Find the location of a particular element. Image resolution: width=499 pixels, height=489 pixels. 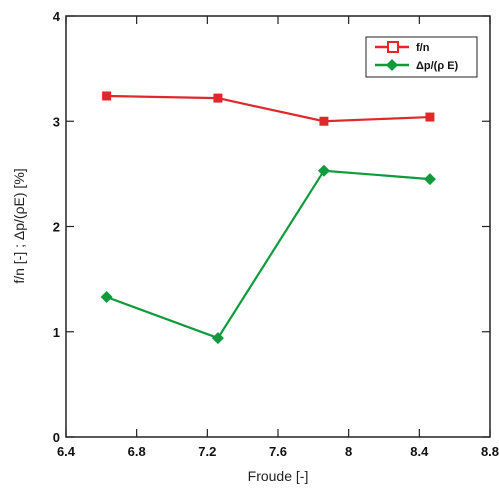

y-tick-label: 0 is located at coordinates (56, 437).